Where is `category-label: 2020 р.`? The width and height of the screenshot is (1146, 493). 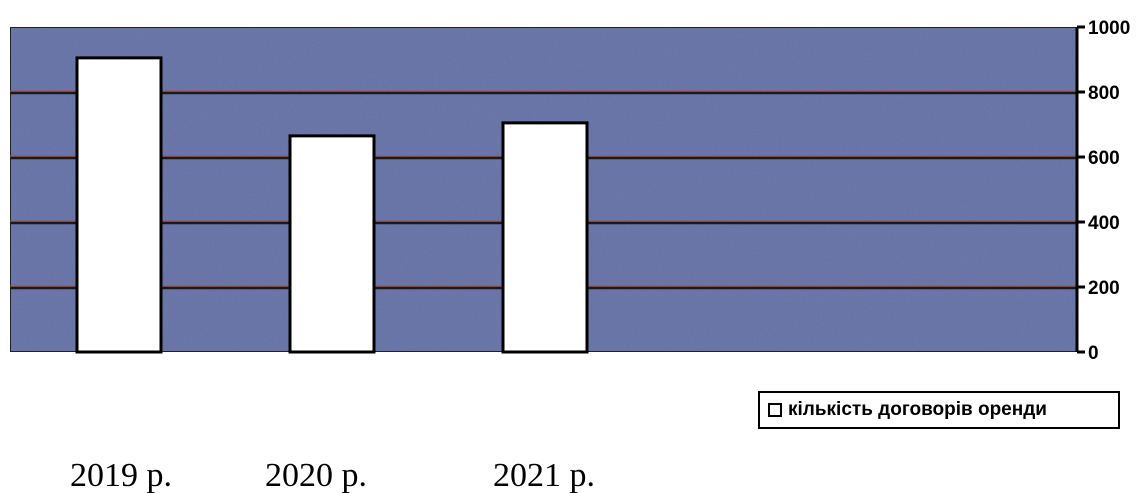
category-label: 2020 р. is located at coordinates (316, 475).